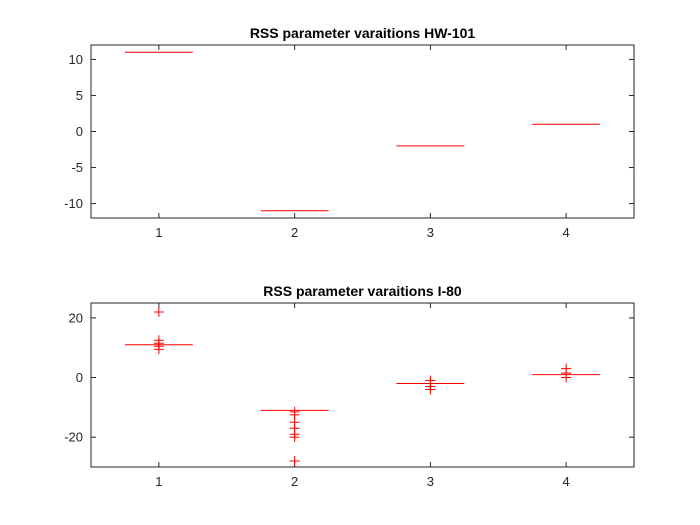 The image size is (700, 525). What do you see at coordinates (73, 437) in the screenshot?
I see `y-tick-label: -20` at bounding box center [73, 437].